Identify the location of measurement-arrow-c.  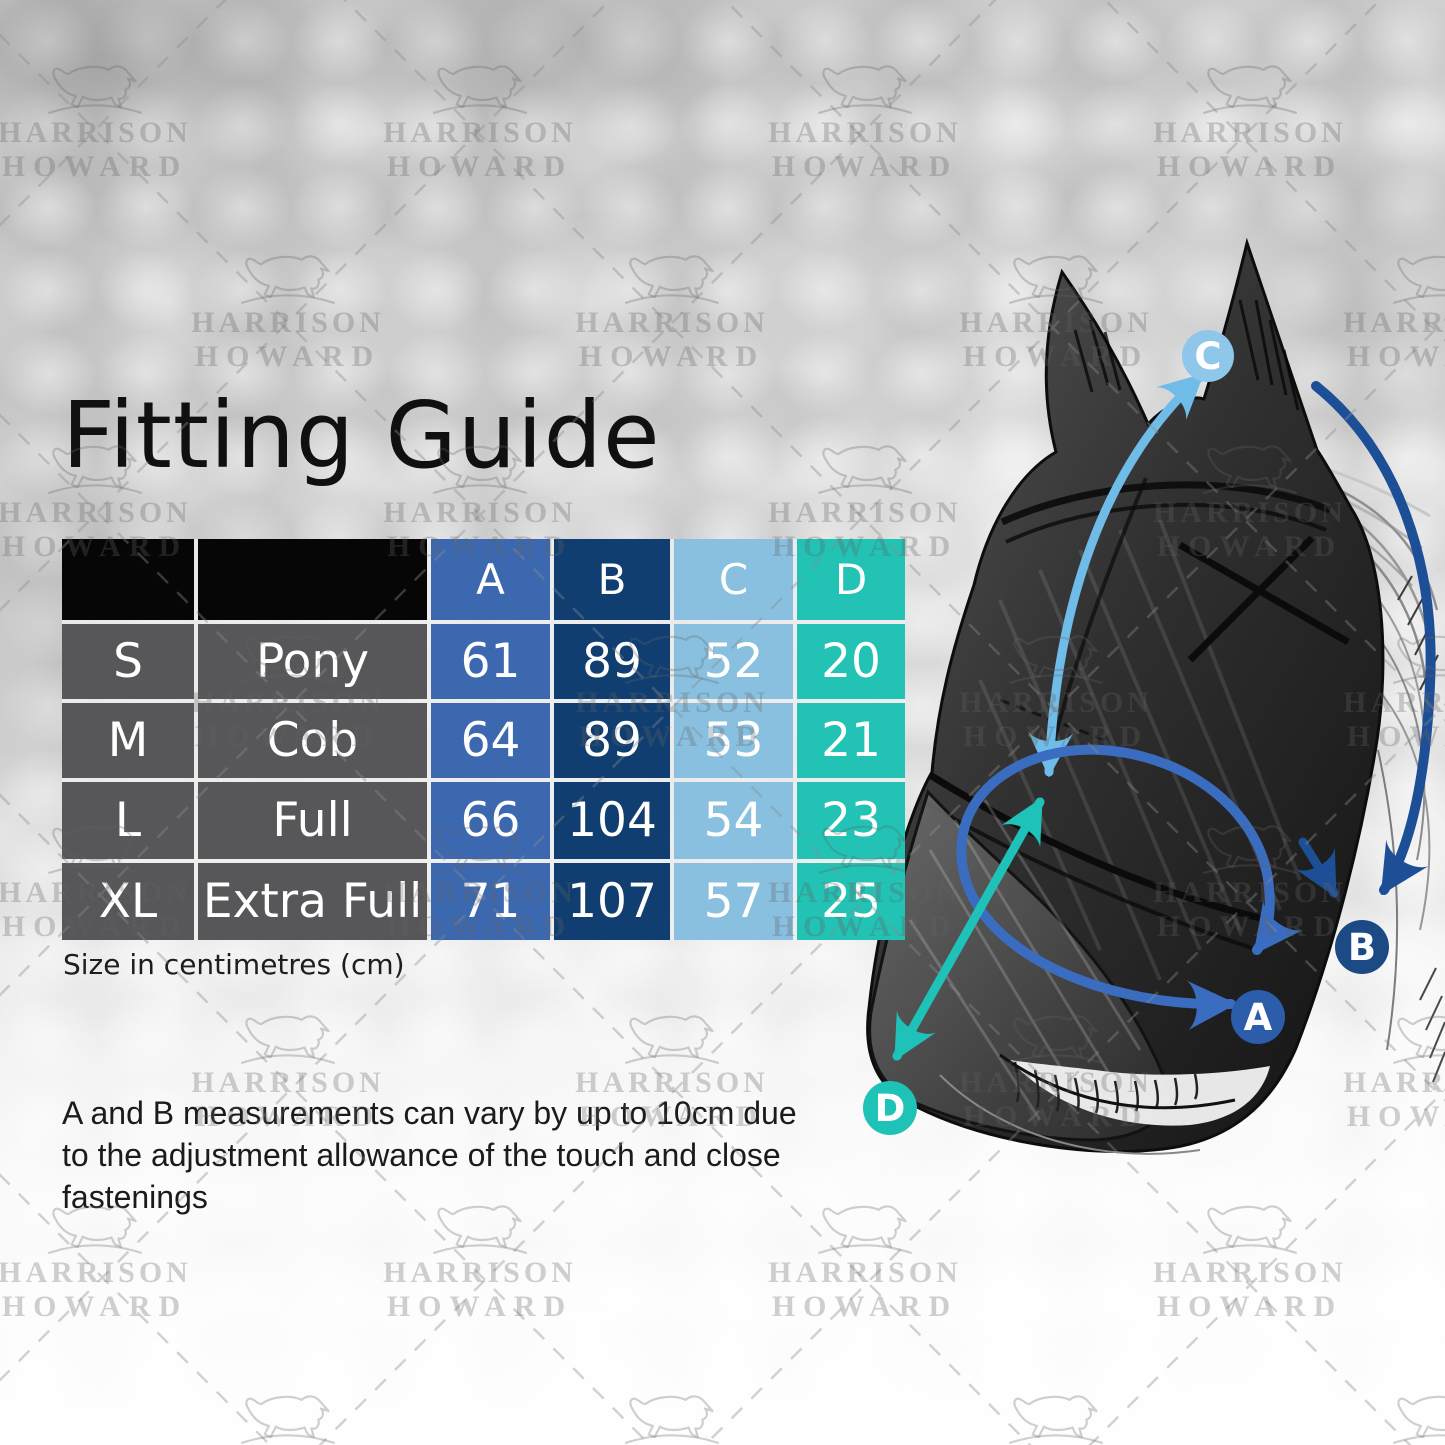
(1116, 575).